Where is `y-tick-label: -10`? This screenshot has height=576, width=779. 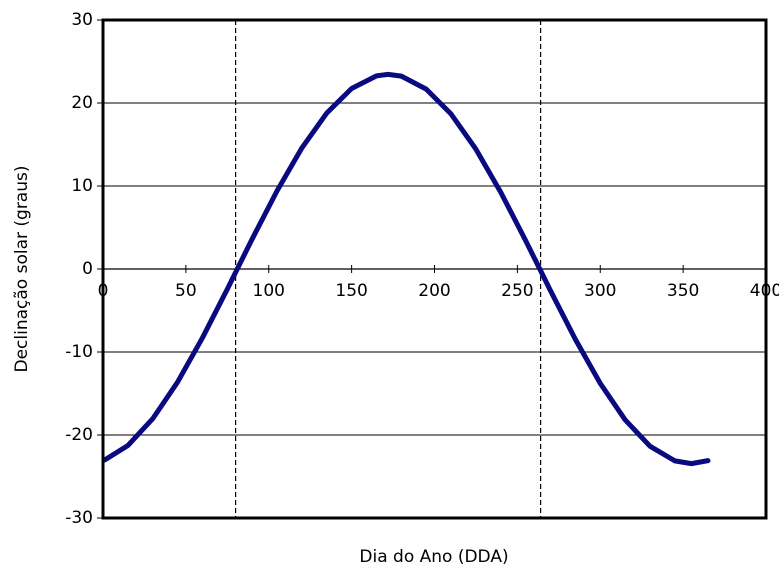
y-tick-label: -10 is located at coordinates (79, 352).